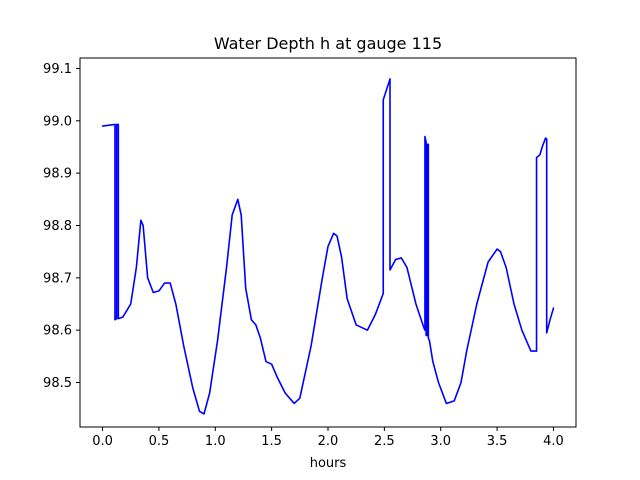 The image size is (640, 480). Describe the element at coordinates (57, 278) in the screenshot. I see `y-tick-label: 98.7` at that location.